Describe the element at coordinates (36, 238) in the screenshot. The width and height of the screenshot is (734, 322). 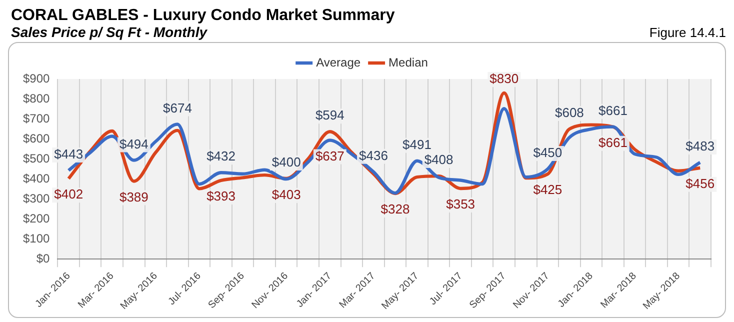
I see `y-tick-label: $100` at that location.